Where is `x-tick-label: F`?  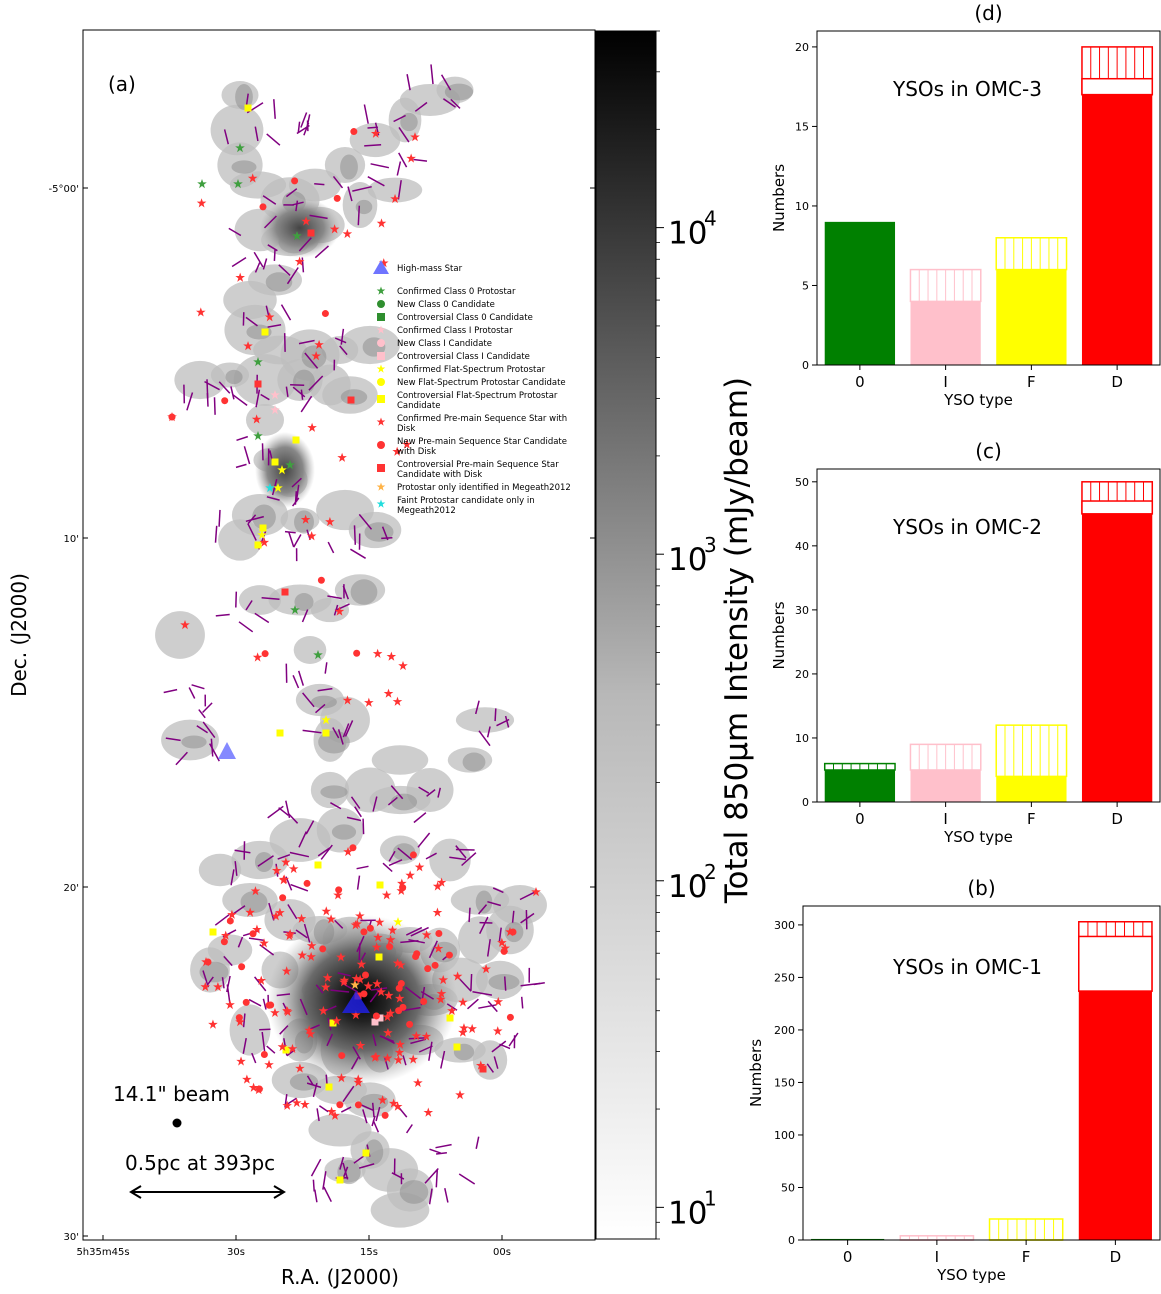 x-tick-label: F is located at coordinates (1031, 382).